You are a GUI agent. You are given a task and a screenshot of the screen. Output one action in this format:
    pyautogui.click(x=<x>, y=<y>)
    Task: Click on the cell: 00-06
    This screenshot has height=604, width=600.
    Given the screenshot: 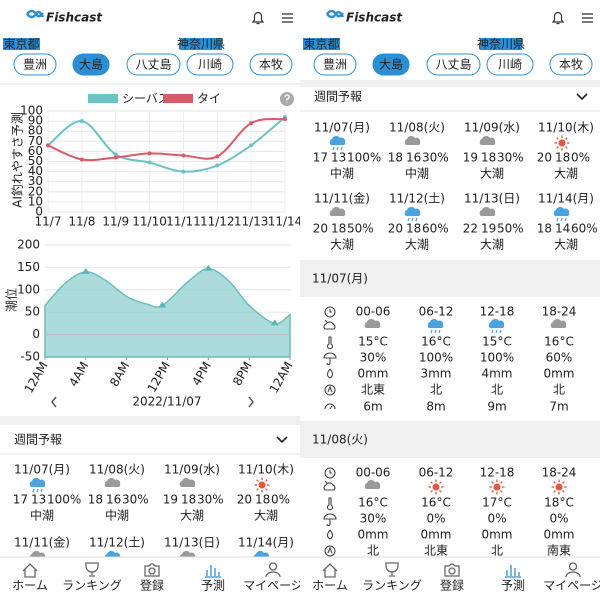 What is the action you would take?
    pyautogui.click(x=373, y=473)
    